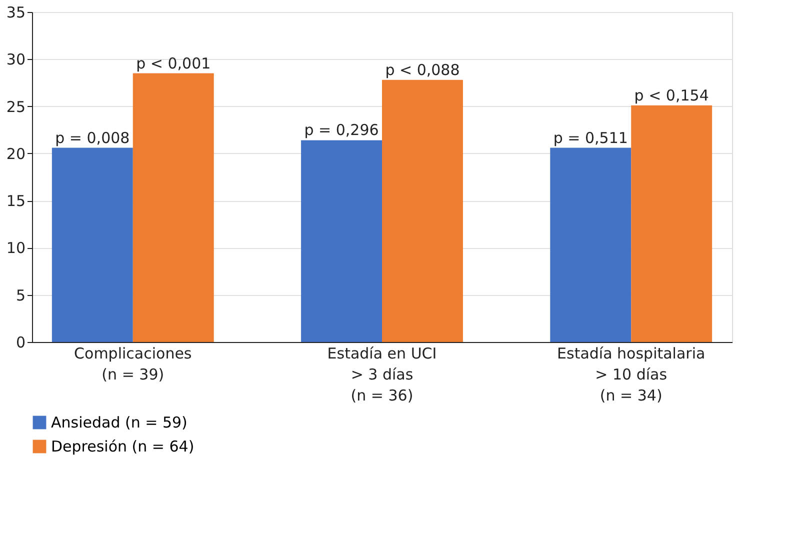 Image resolution: width=803 pixels, height=558 pixels. I want to click on annotation: p = 0,008, so click(92, 137).